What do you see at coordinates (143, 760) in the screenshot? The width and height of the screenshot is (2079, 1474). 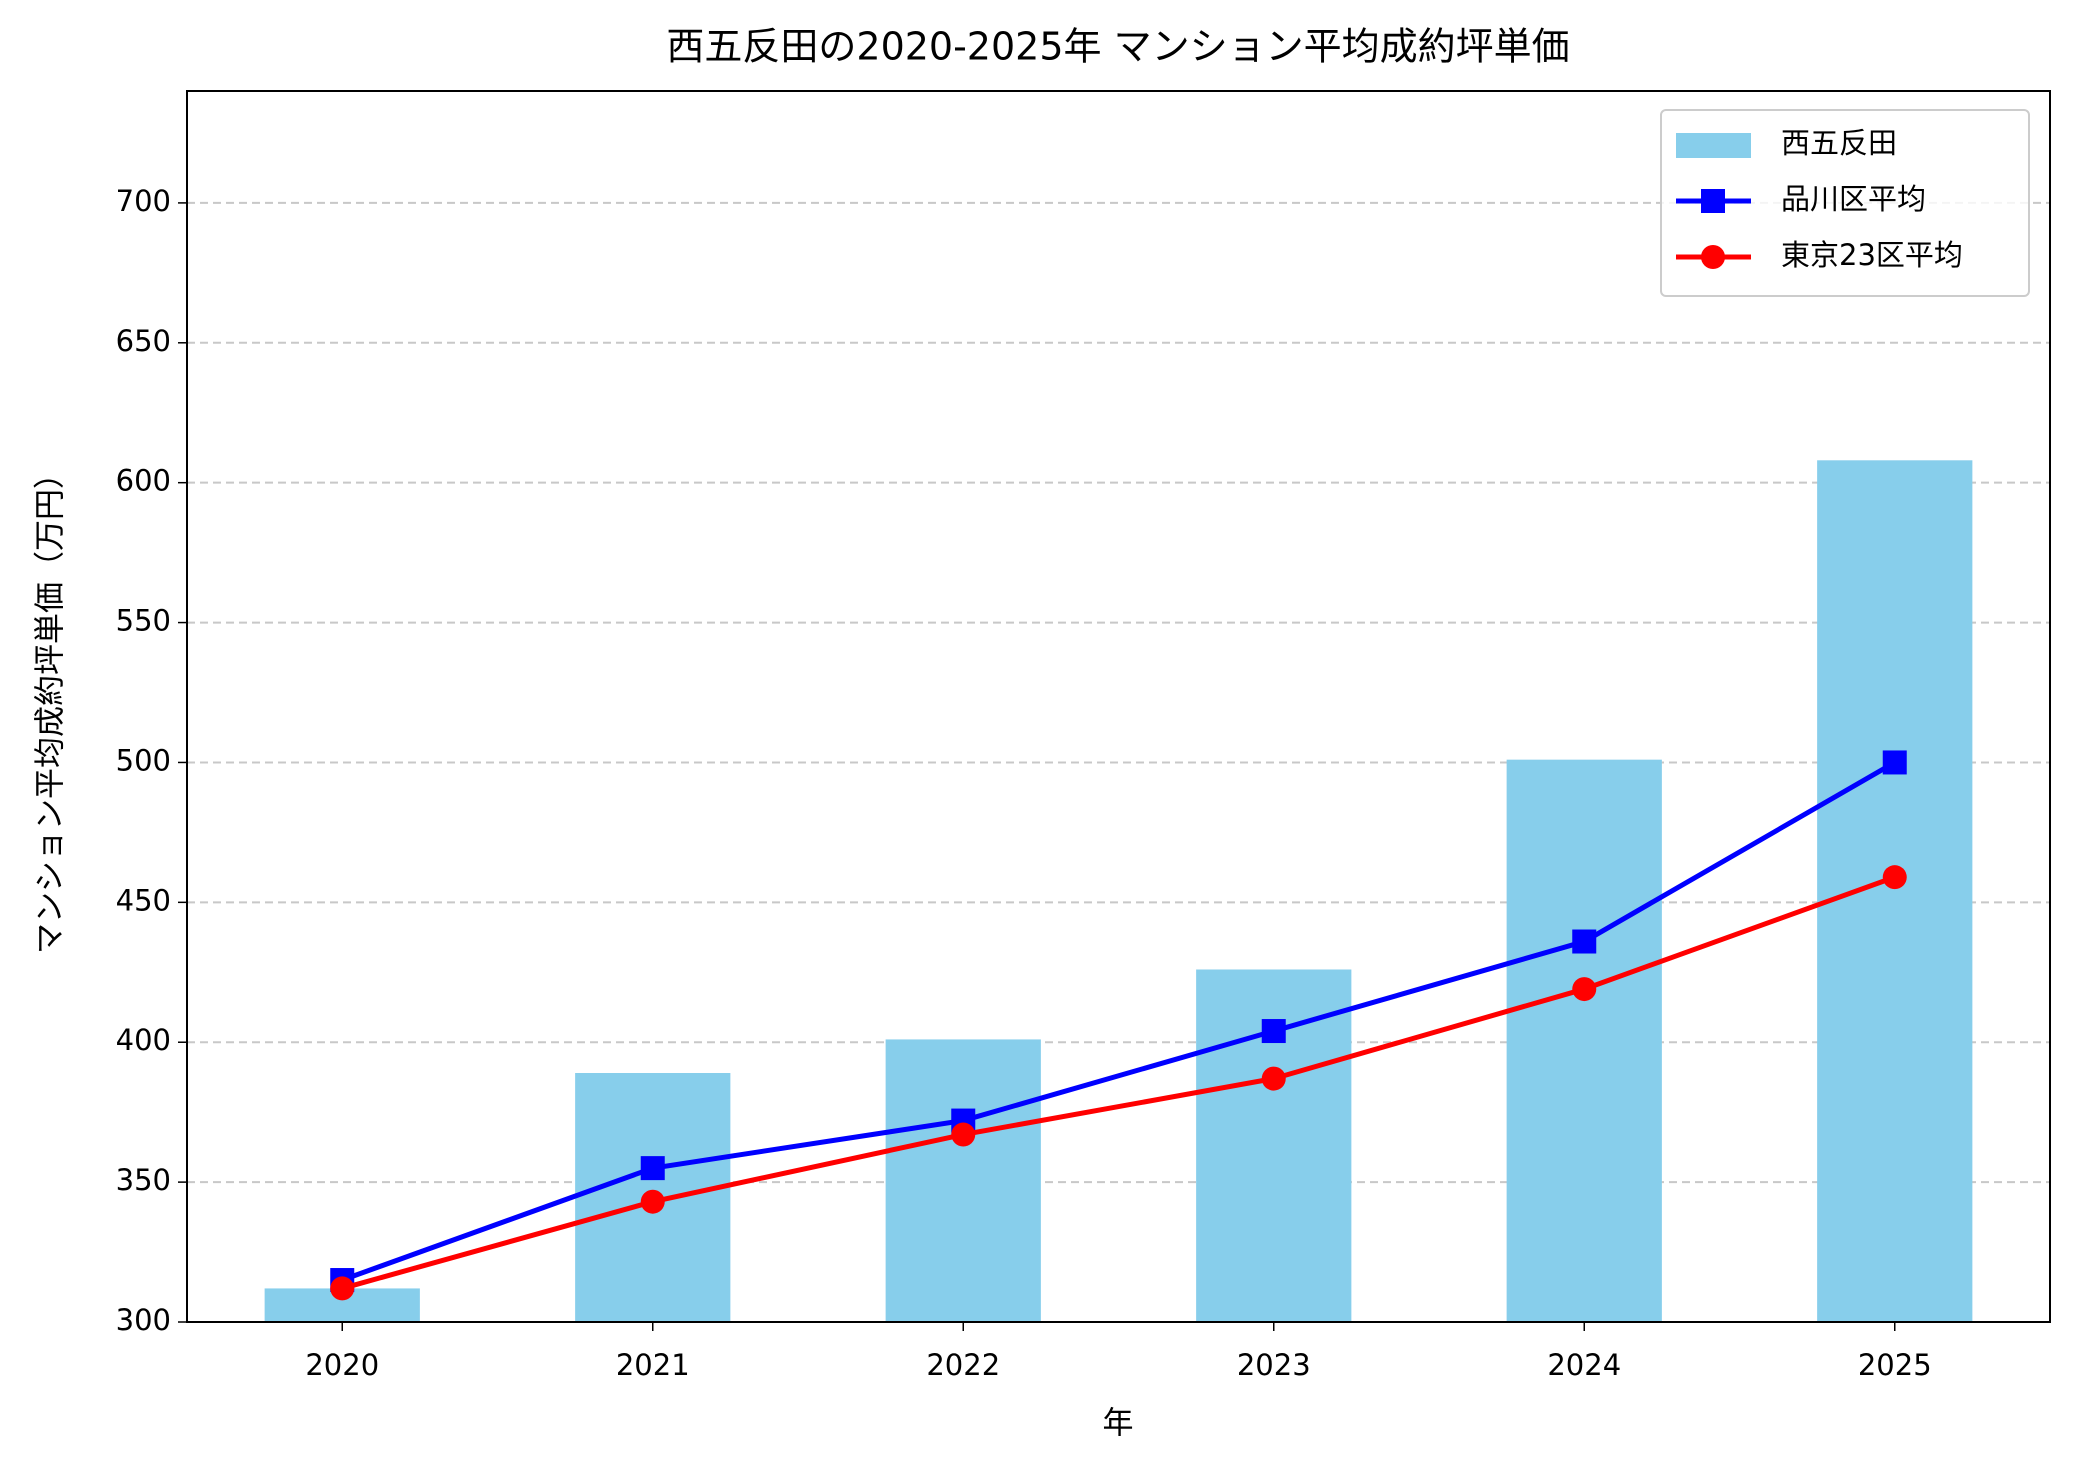 I see `y-tick-label: 500` at bounding box center [143, 760].